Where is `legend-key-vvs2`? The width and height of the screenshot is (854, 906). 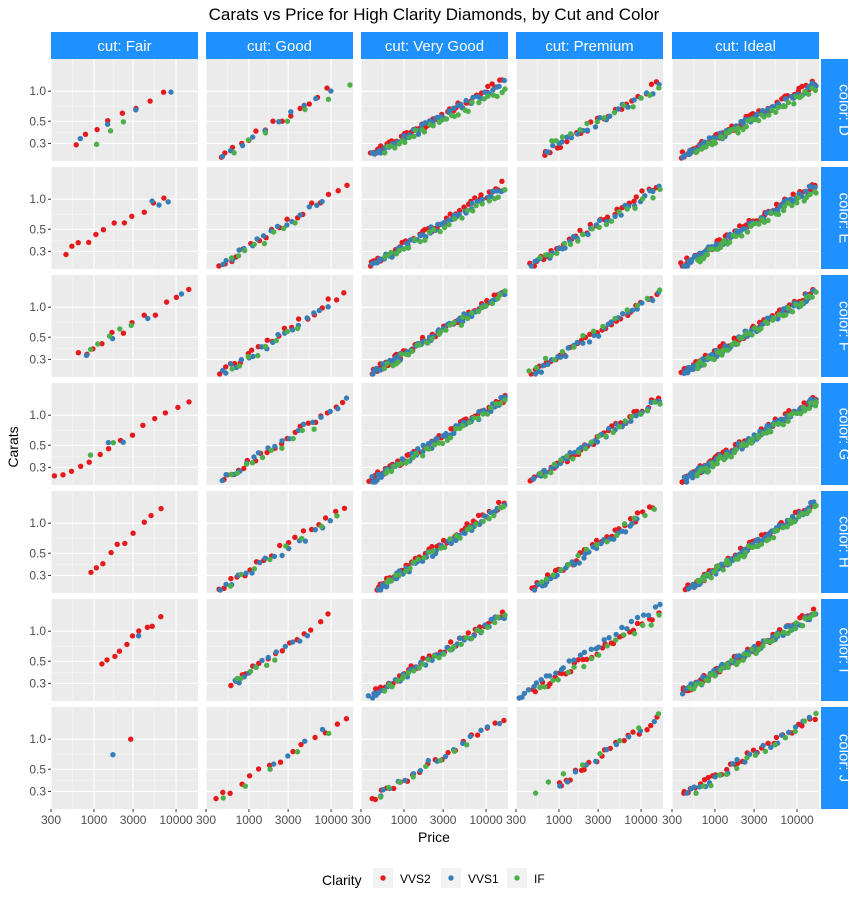
legend-key-vvs2 is located at coordinates (383, 878).